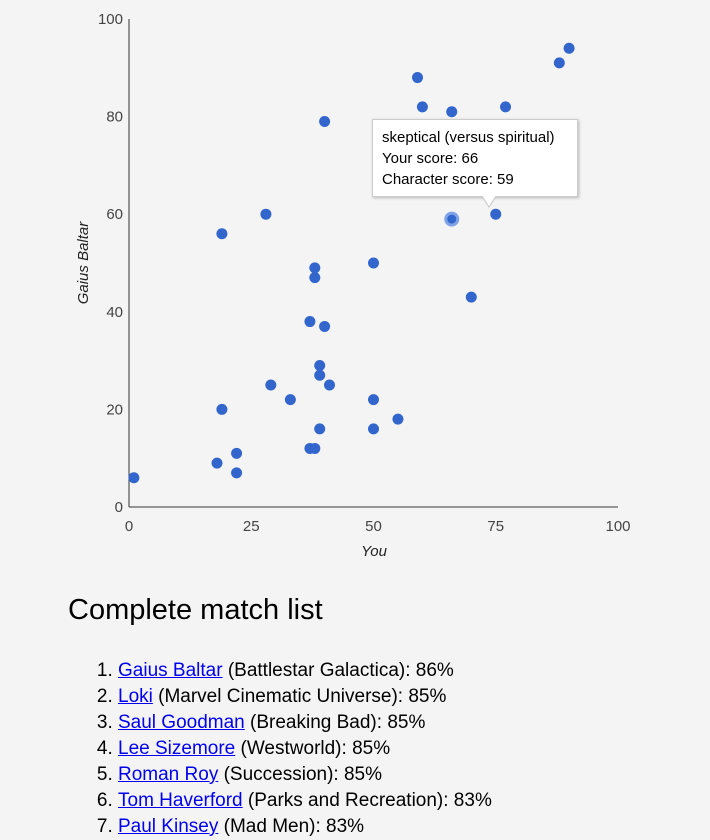 The height and width of the screenshot is (840, 710). Describe the element at coordinates (299, 696) in the screenshot. I see `match-detail: (Marvel Cinematic Universe): 85%` at that location.